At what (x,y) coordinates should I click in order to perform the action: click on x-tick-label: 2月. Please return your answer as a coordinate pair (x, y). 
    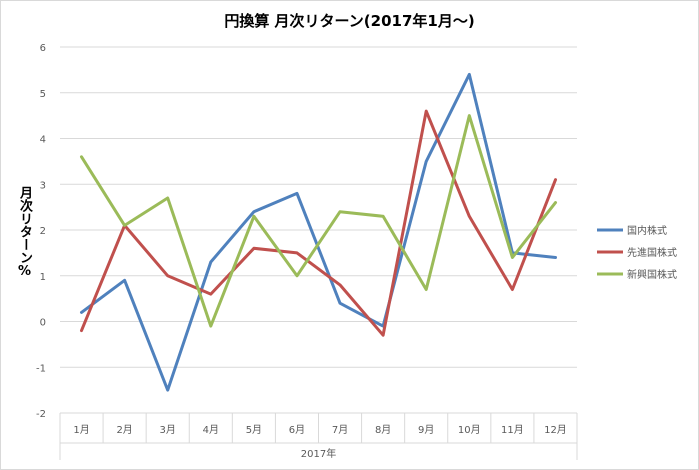
    Looking at the image, I should click on (124, 430).